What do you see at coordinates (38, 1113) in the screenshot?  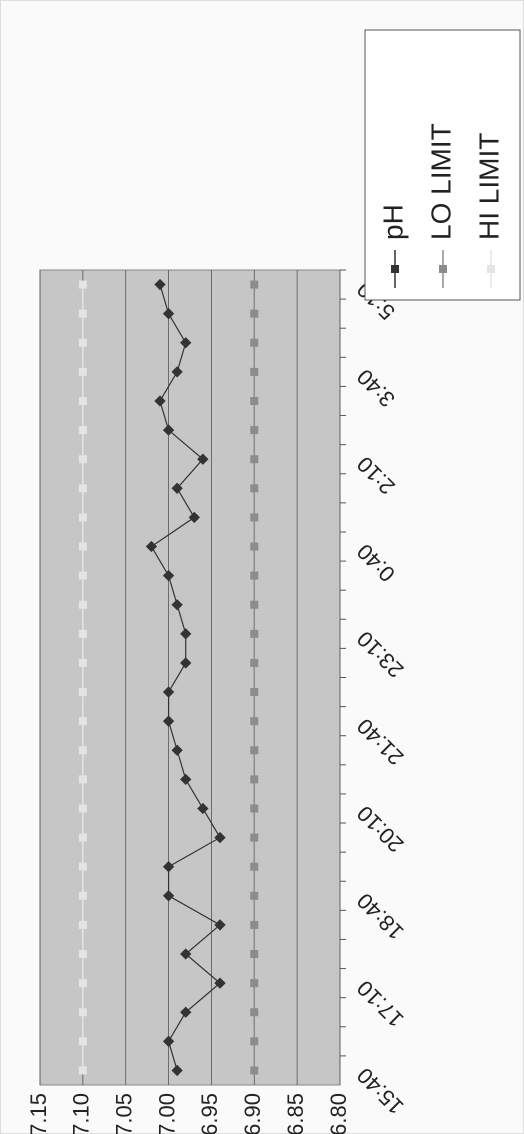 I see `y-tick-label: 7.15` at bounding box center [38, 1113].